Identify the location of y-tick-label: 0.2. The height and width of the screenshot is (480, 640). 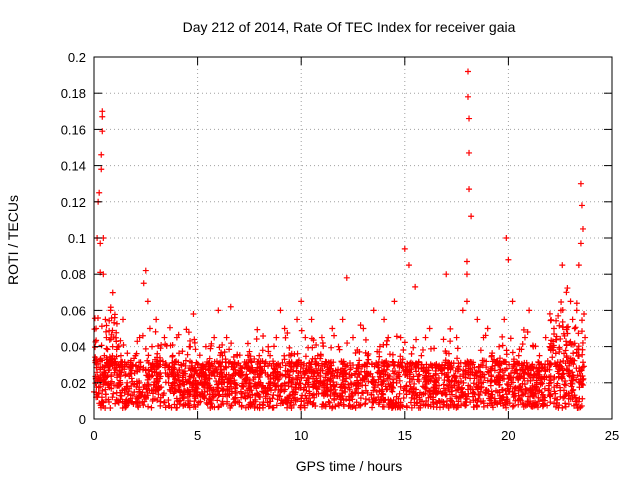
(77, 57).